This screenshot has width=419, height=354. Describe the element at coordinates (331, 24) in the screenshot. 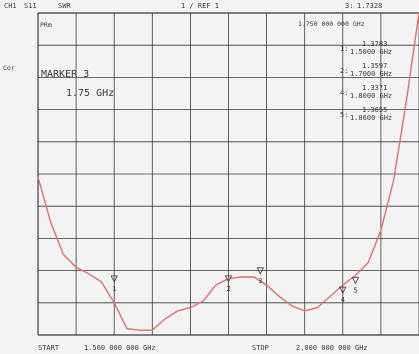

I see `active-marker-freq: 1.750 000 000 GHz` at that location.